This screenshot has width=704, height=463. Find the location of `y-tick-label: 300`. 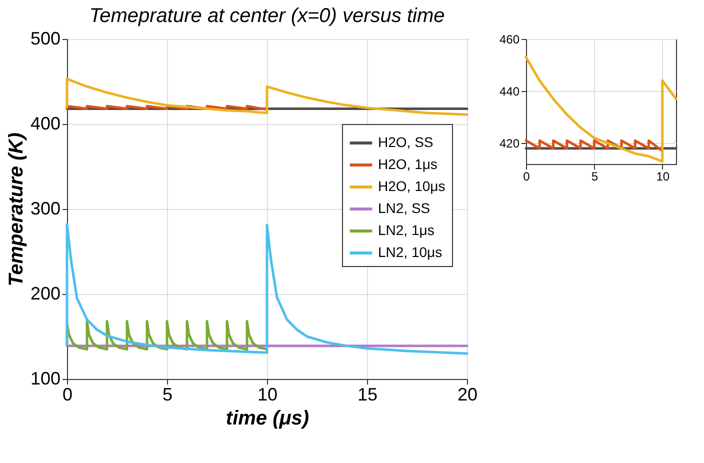

y-tick-label: 300 is located at coordinates (45, 208).